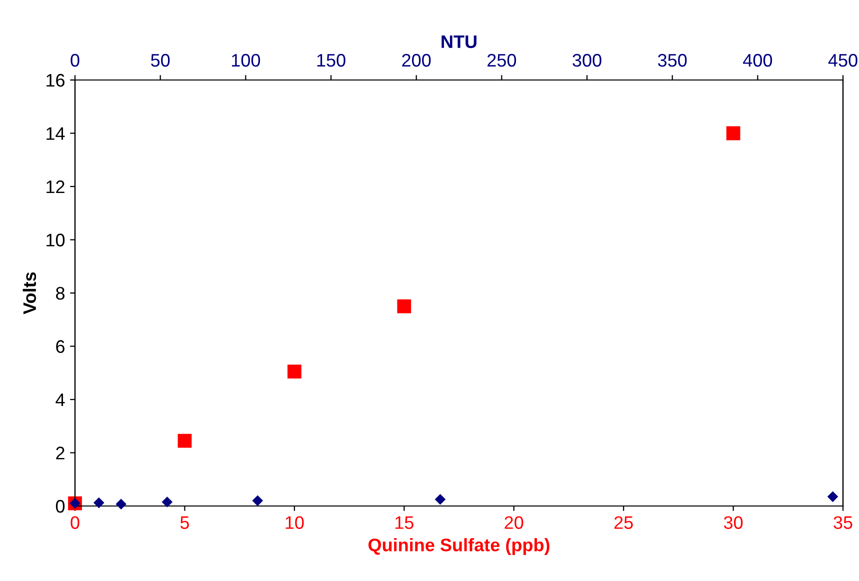 The image size is (859, 581). I want to click on x-tick-label: 15, so click(404, 522).